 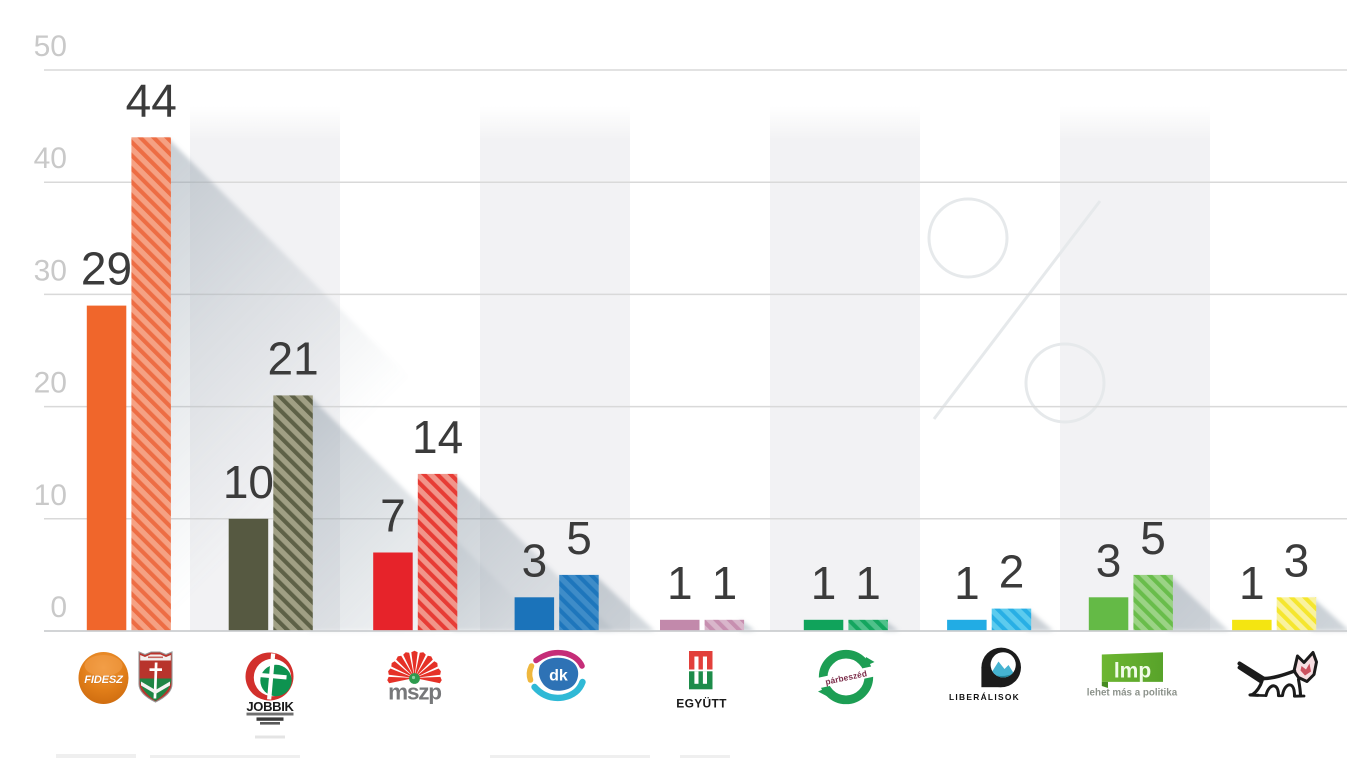 I want to click on svg-text: 7, so click(x=393, y=516).